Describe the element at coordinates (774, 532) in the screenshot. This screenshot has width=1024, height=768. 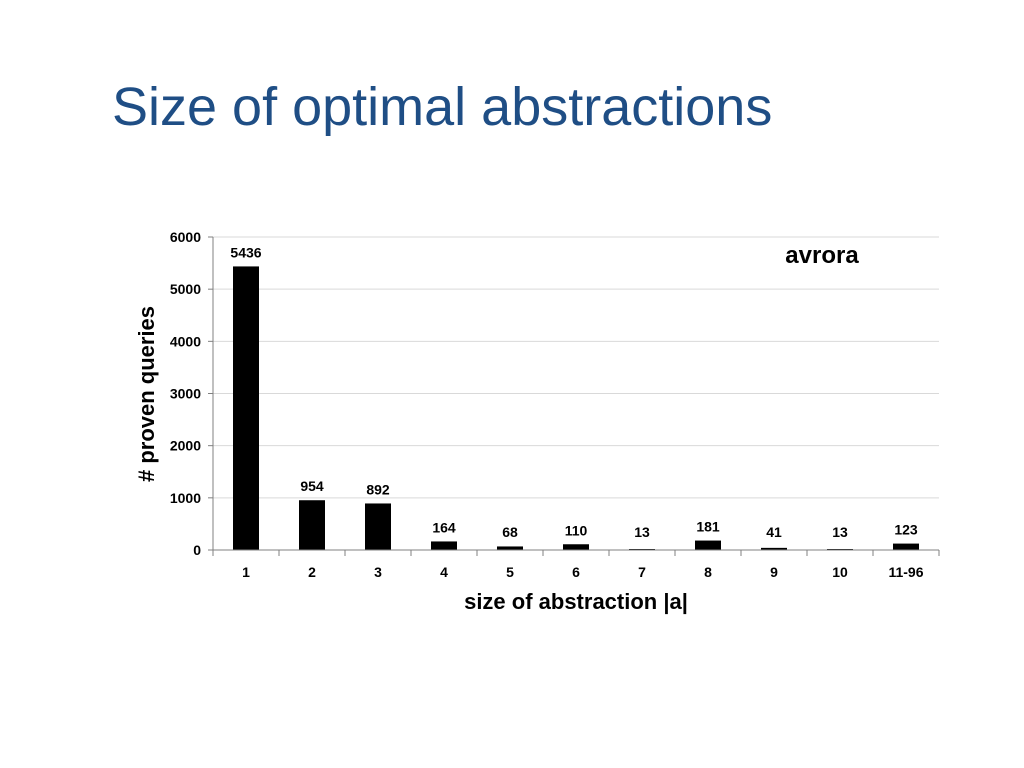
I see `data-label: 41` at that location.